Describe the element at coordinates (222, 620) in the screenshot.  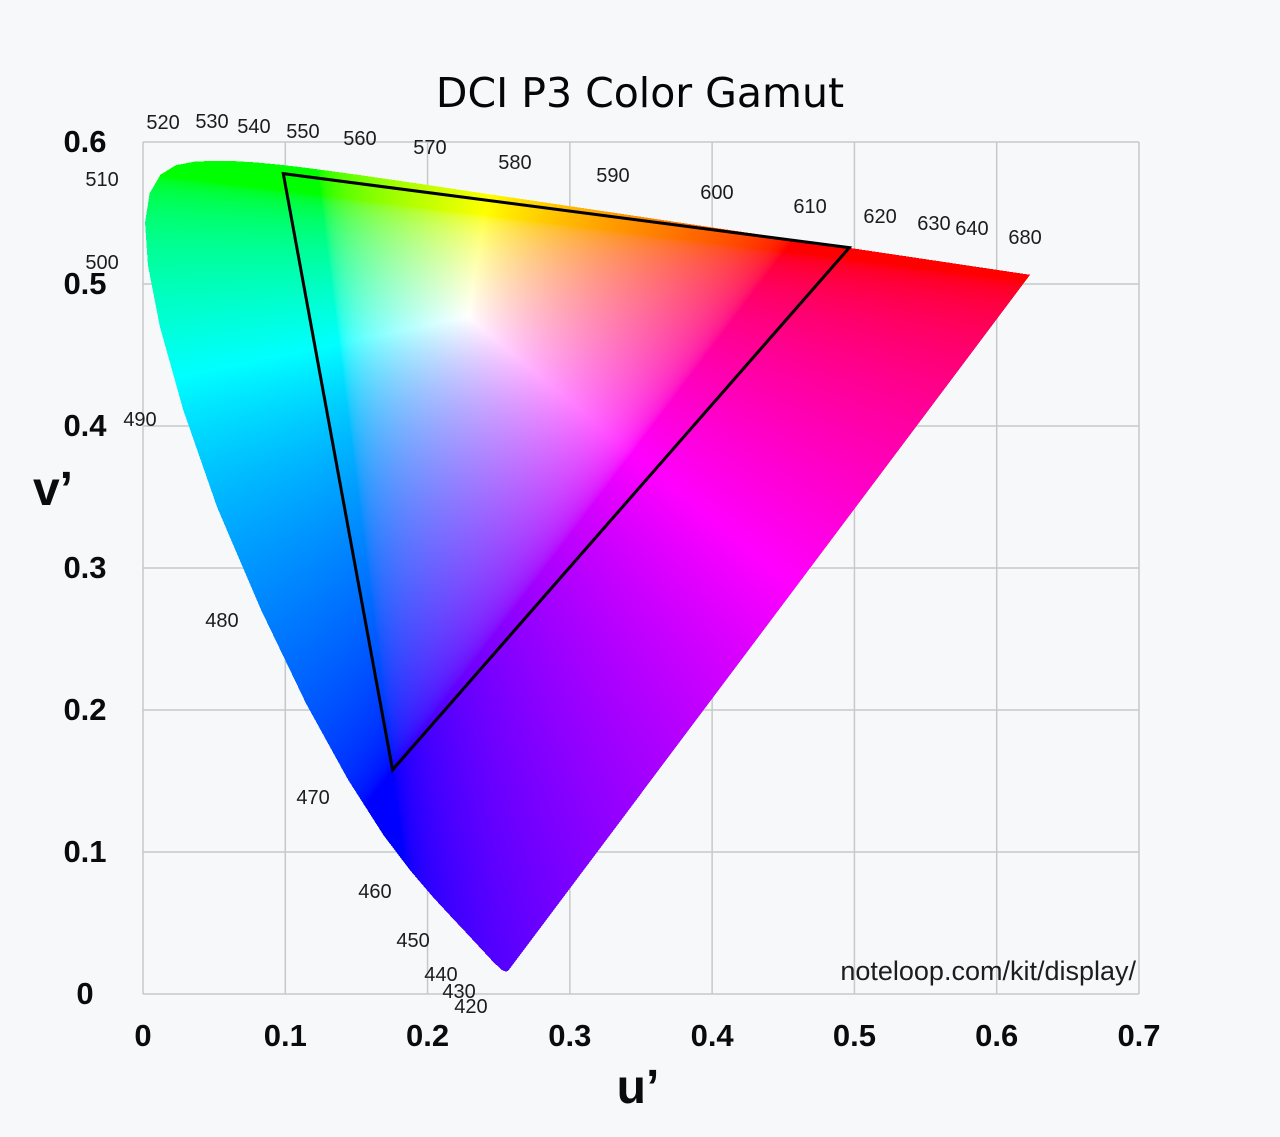
I see `wavelength-label: 480` at that location.